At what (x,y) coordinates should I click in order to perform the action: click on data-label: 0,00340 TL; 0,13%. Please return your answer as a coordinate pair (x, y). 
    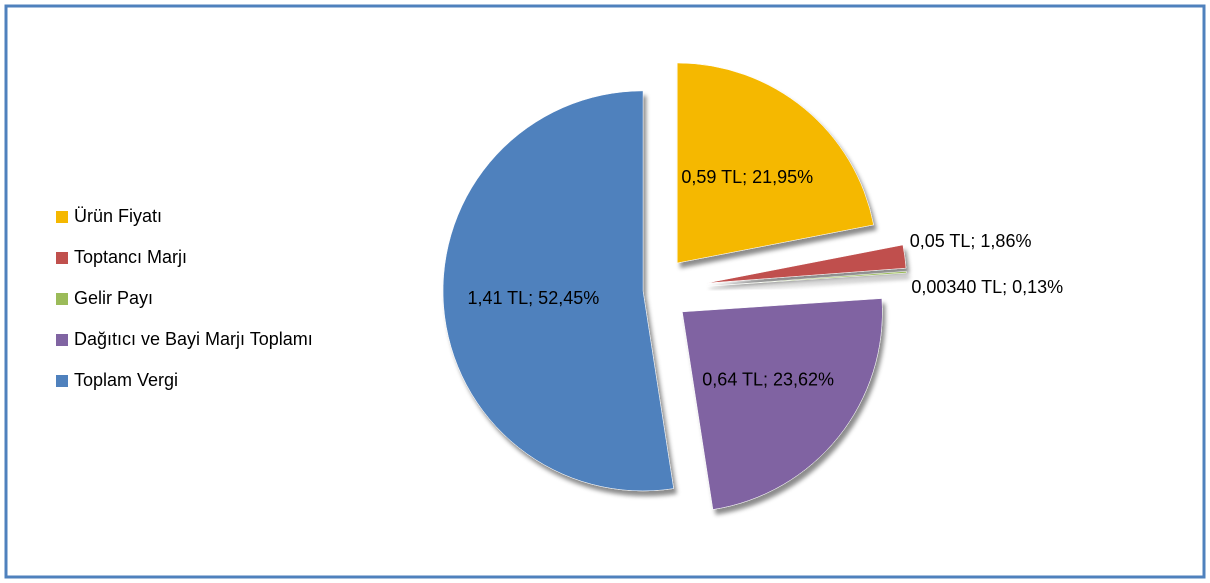
    Looking at the image, I should click on (987, 287).